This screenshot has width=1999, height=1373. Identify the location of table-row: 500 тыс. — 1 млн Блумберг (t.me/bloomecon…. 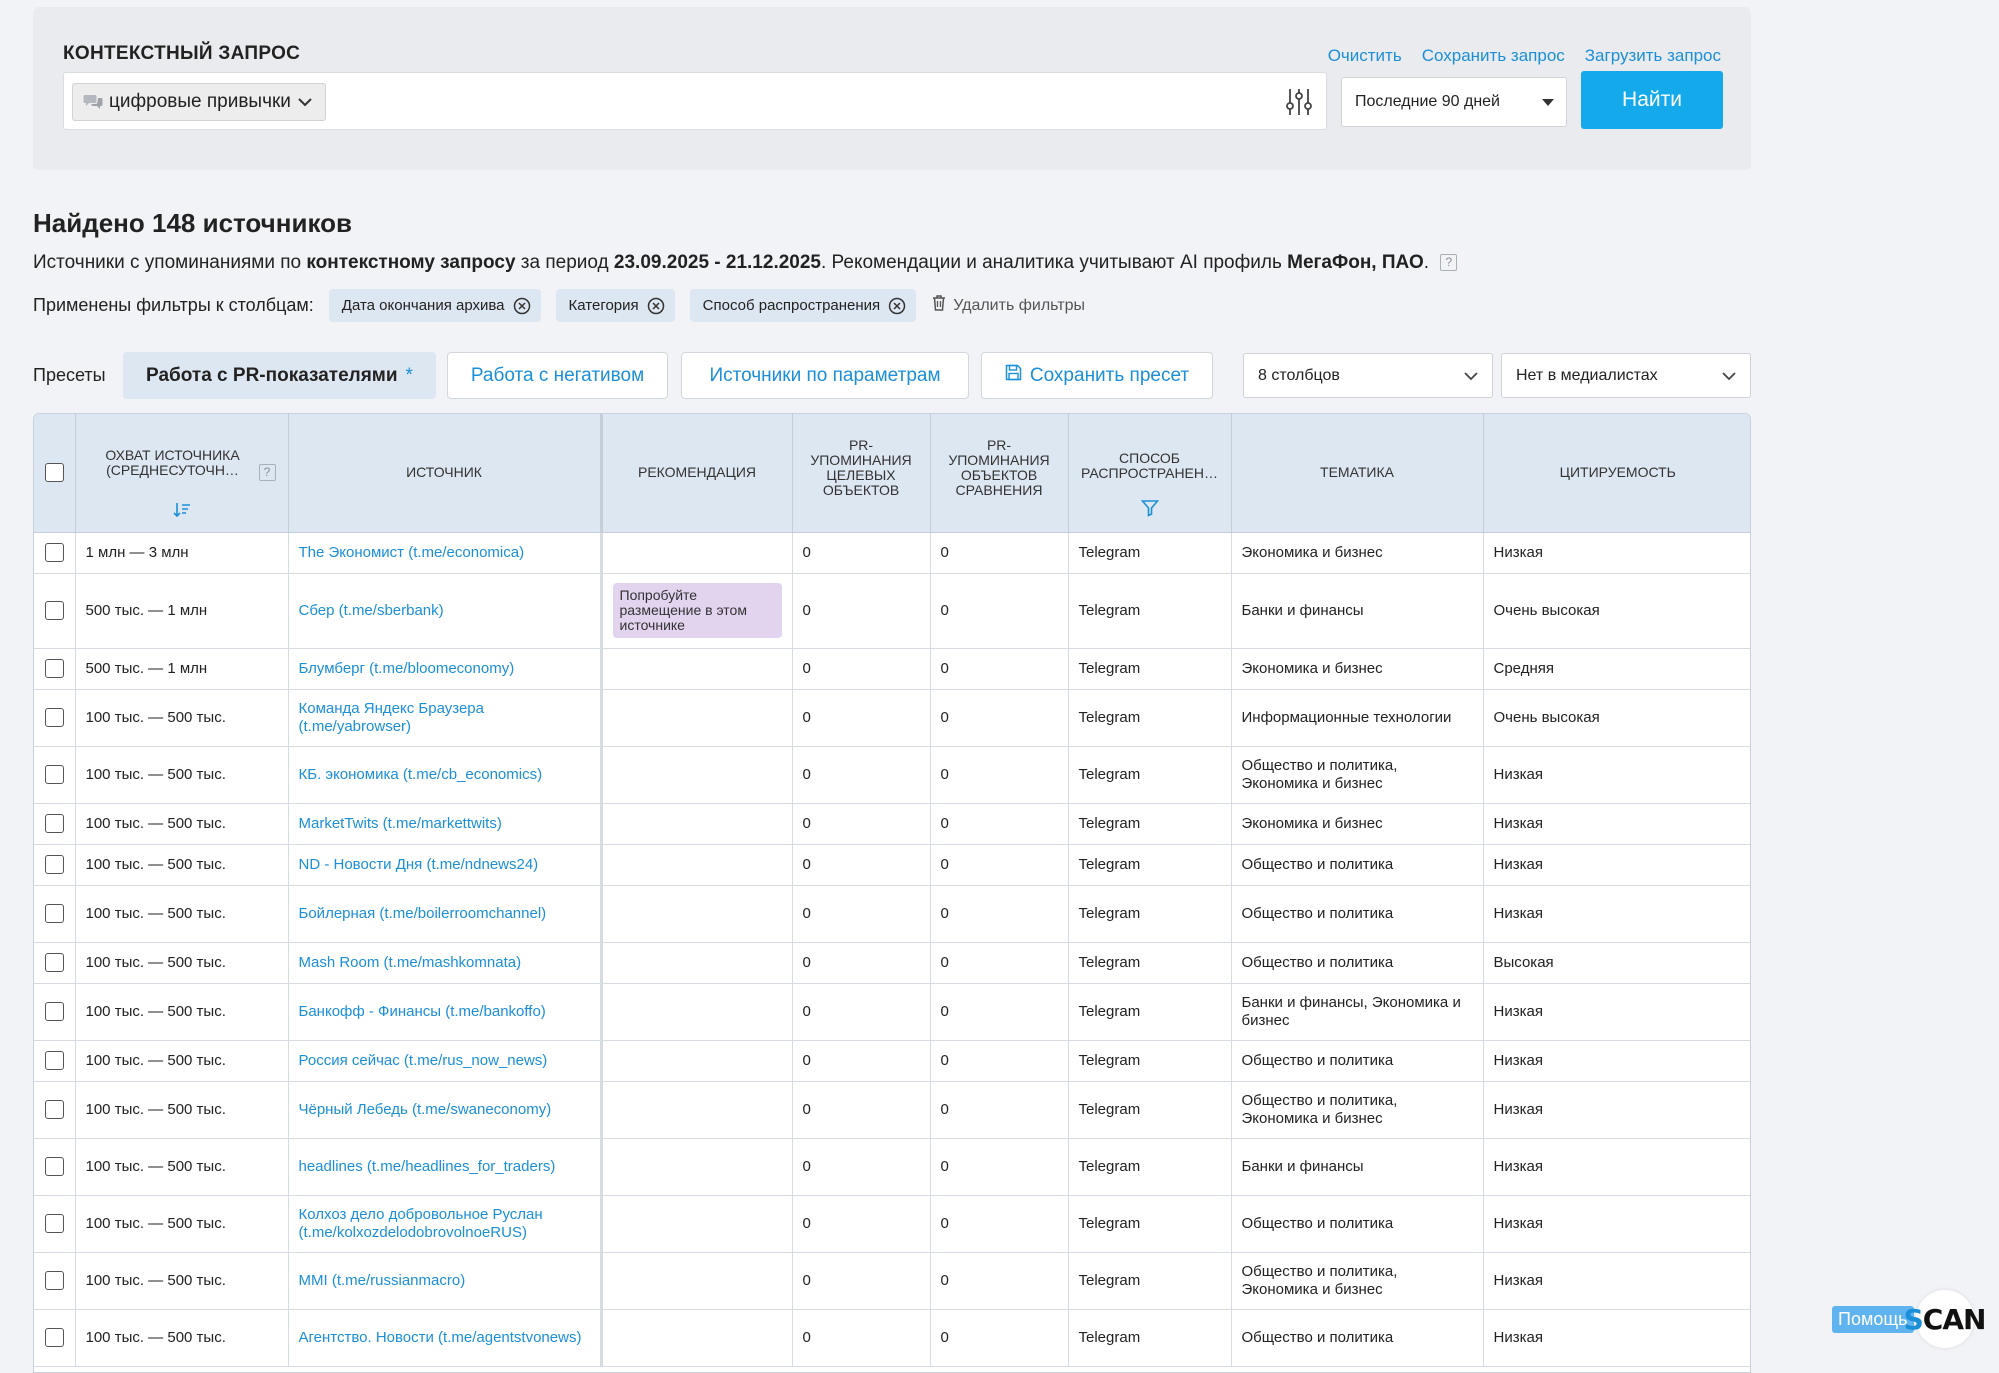
(892, 669).